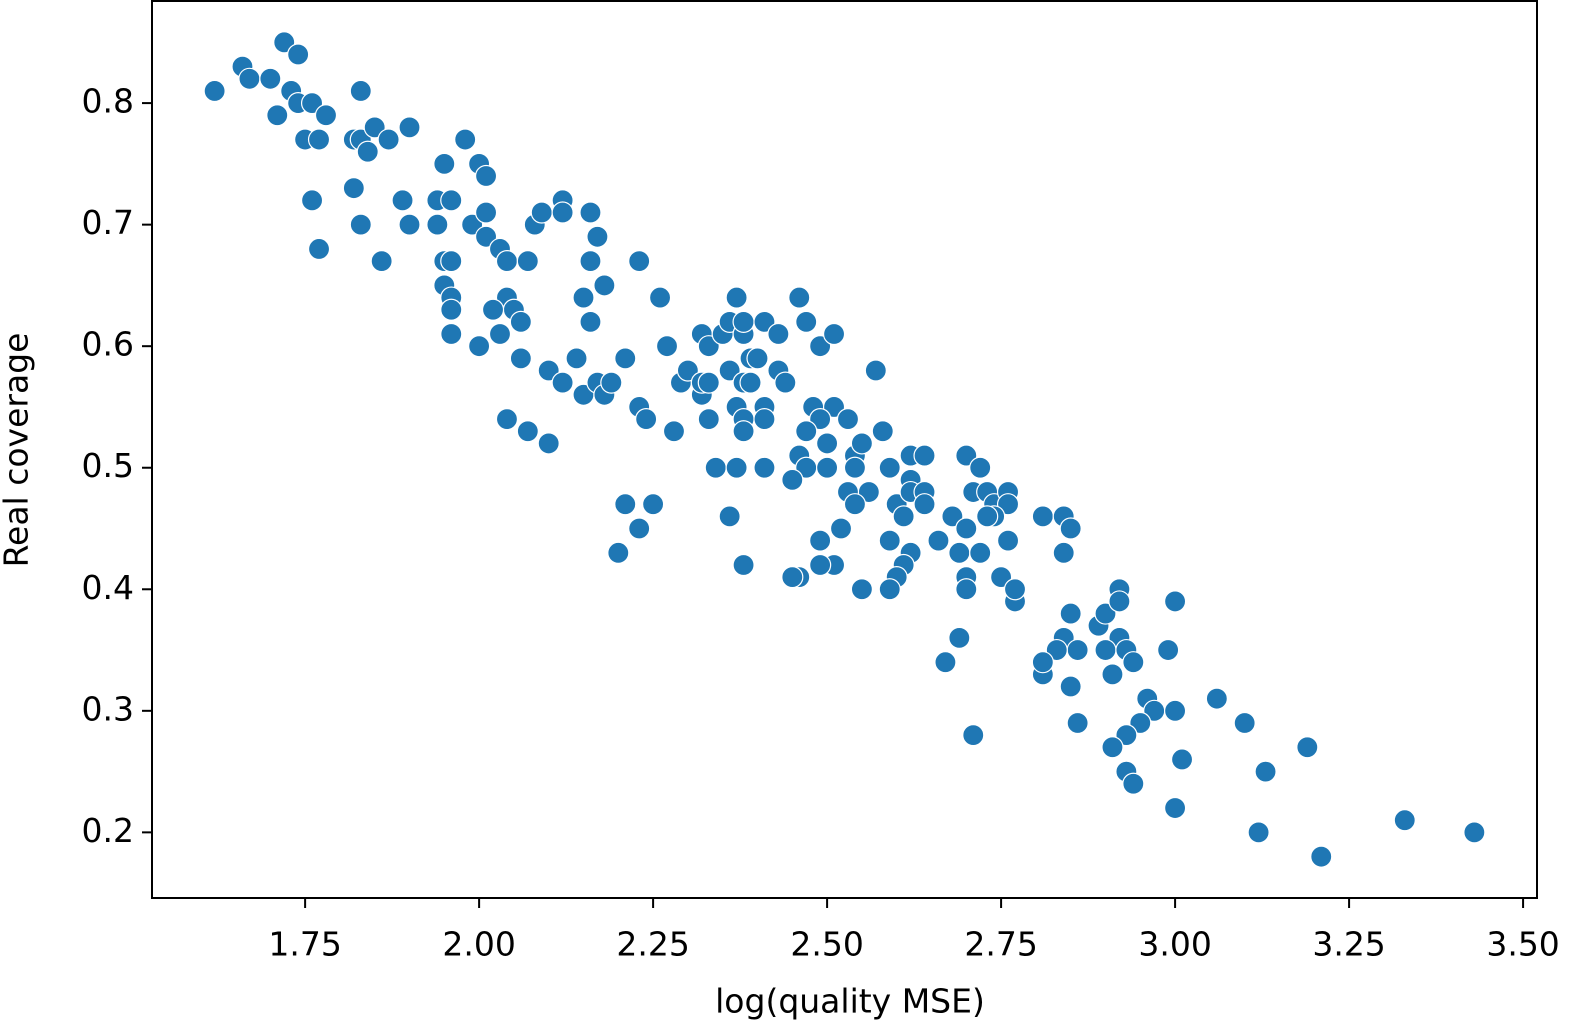  Describe the element at coordinates (478, 944) in the screenshot. I see `x-tick-label: 2.00` at that location.